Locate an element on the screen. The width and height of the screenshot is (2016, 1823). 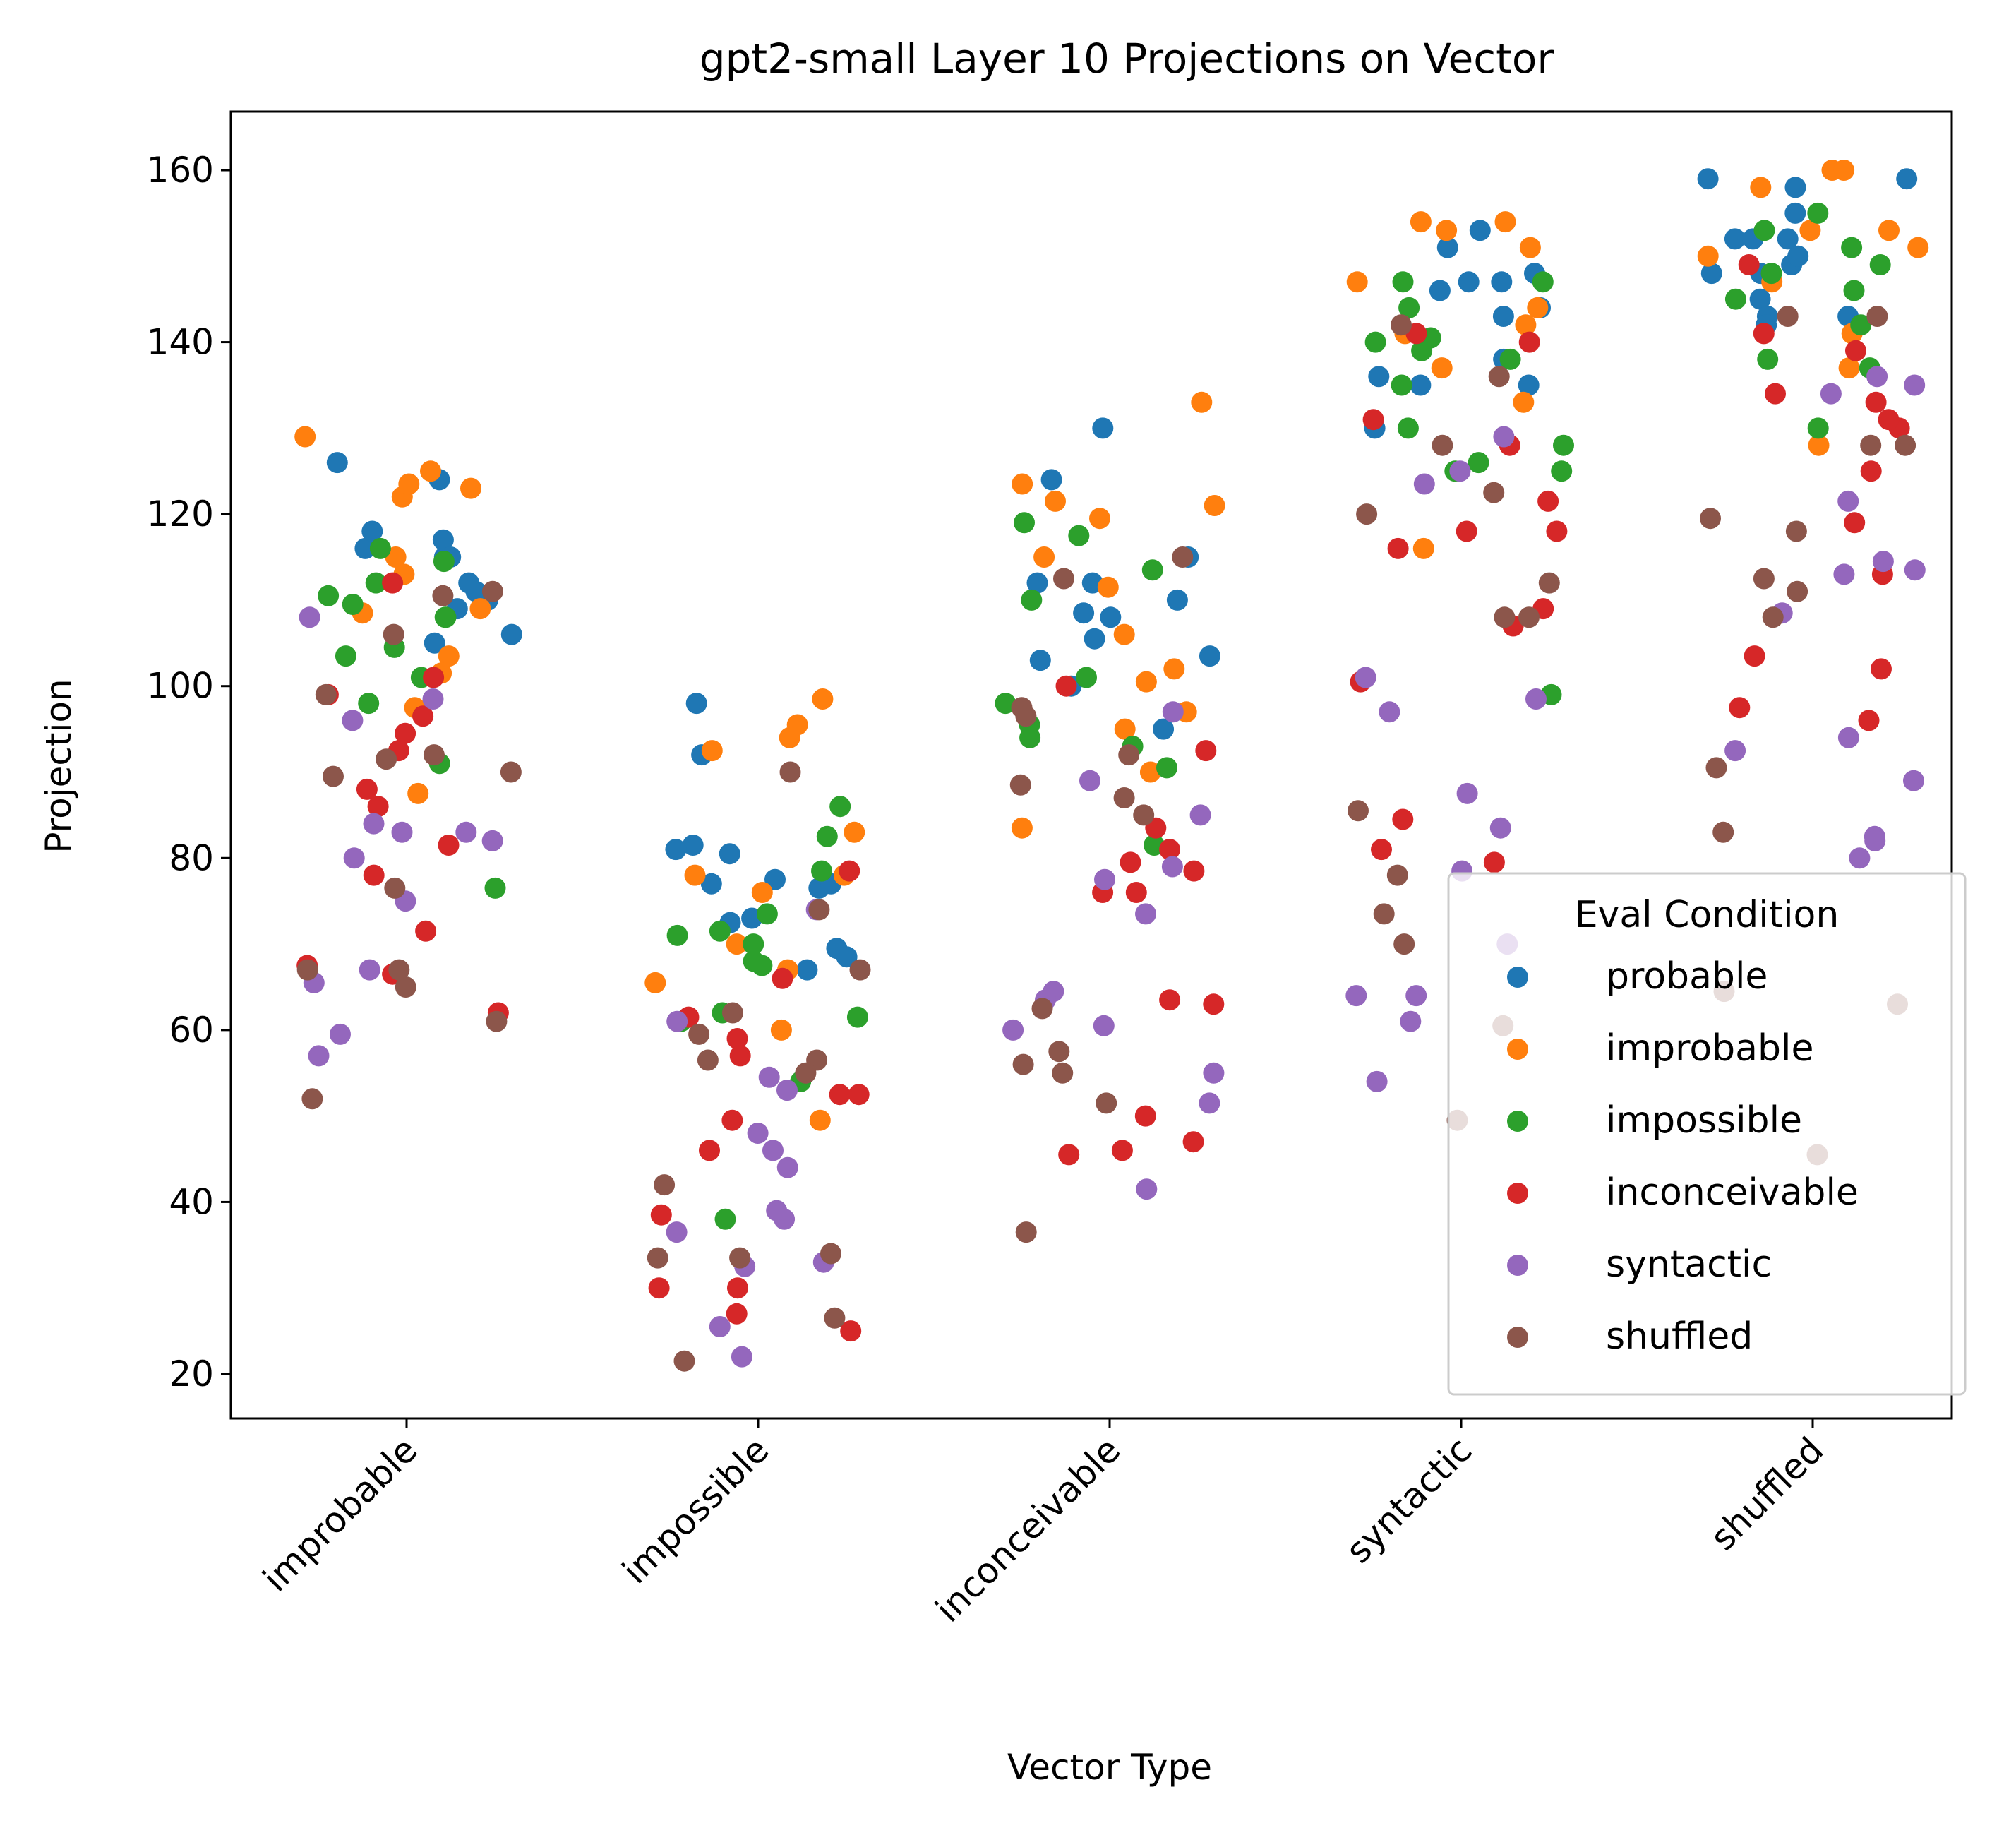
legend-label-syntactic: syntactic is located at coordinates (1689, 1264).